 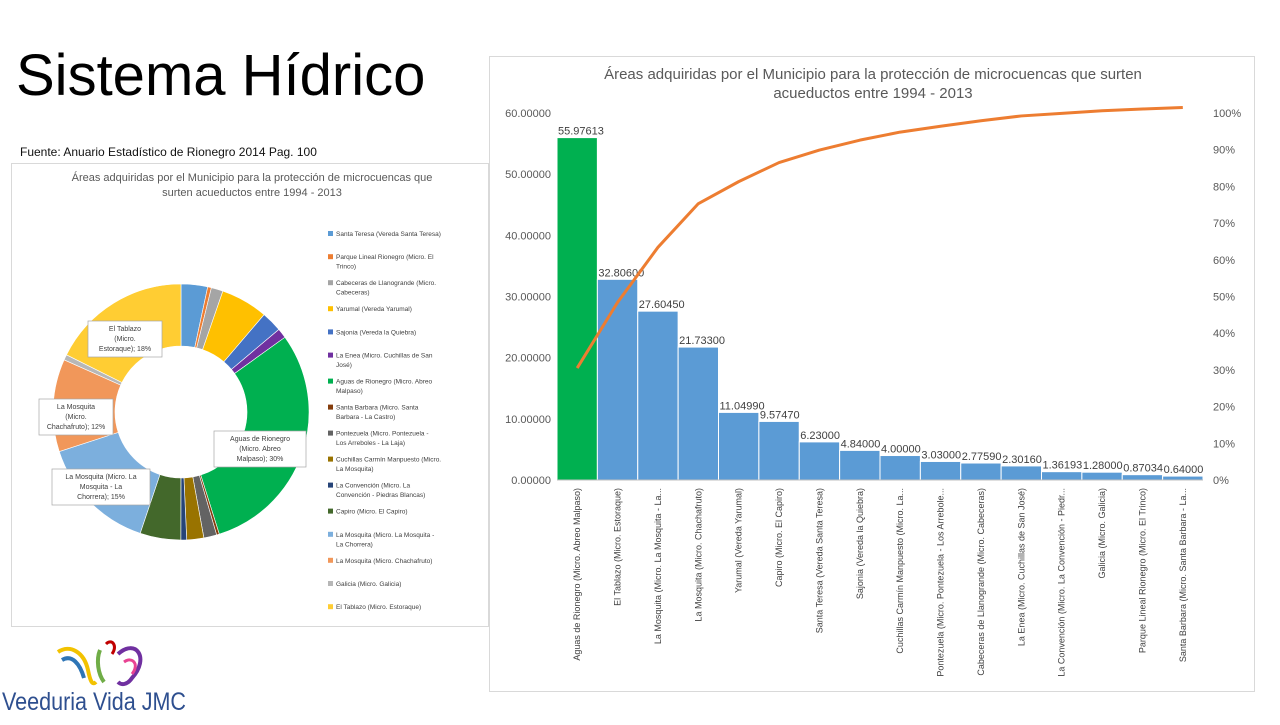 What do you see at coordinates (124, 339) in the screenshot?
I see `pie-data-label: (Micro.` at bounding box center [124, 339].